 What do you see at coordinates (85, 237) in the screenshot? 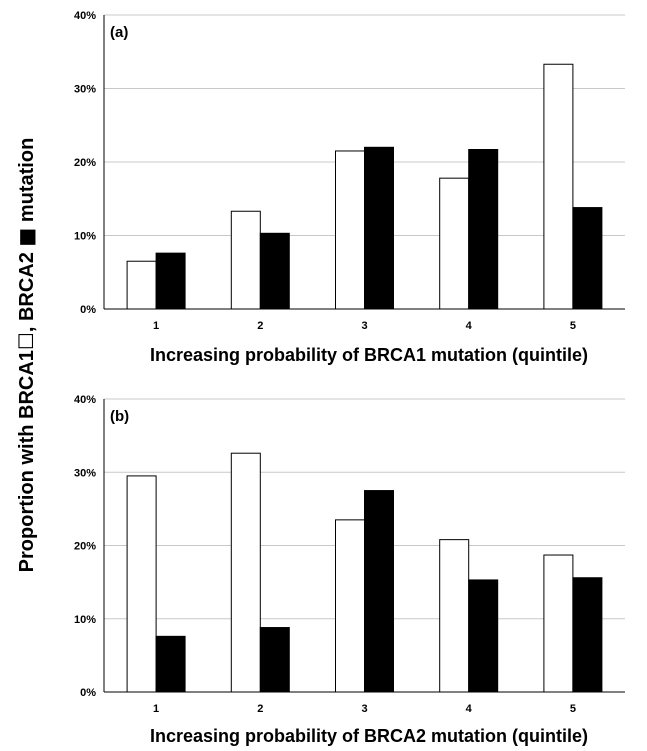
I see `panel-a-y-tick-label: 10%` at bounding box center [85, 237].